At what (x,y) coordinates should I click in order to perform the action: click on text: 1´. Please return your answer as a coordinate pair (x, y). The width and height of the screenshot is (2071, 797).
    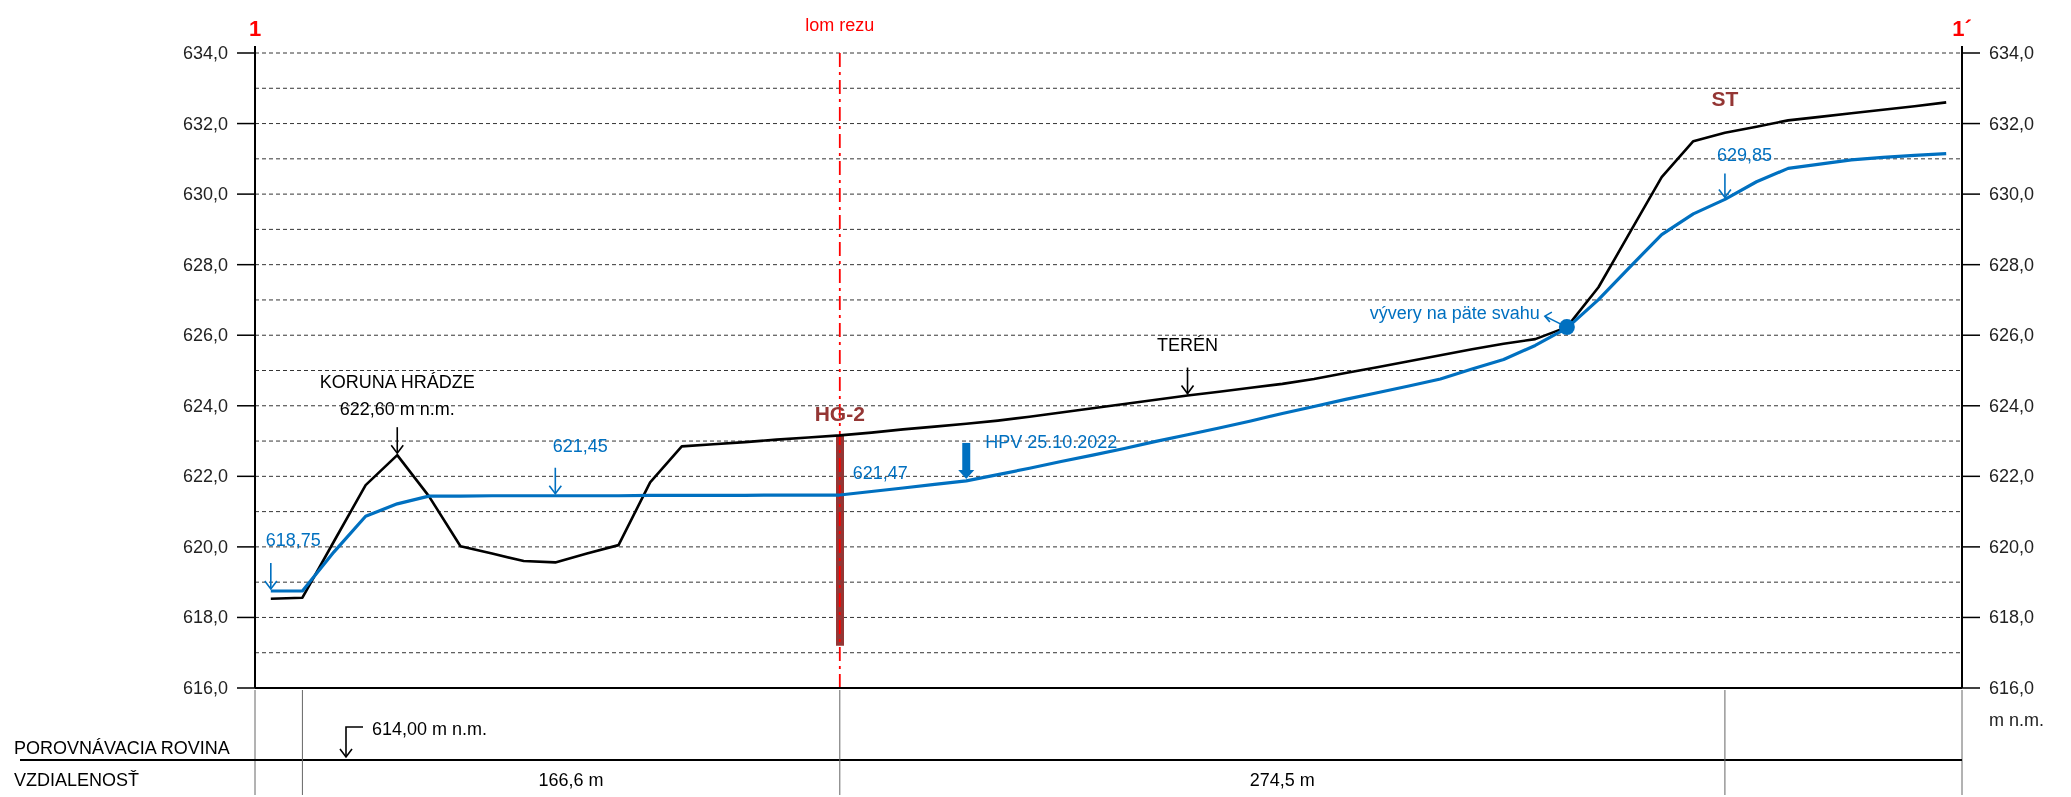
    Looking at the image, I should click on (1962, 28).